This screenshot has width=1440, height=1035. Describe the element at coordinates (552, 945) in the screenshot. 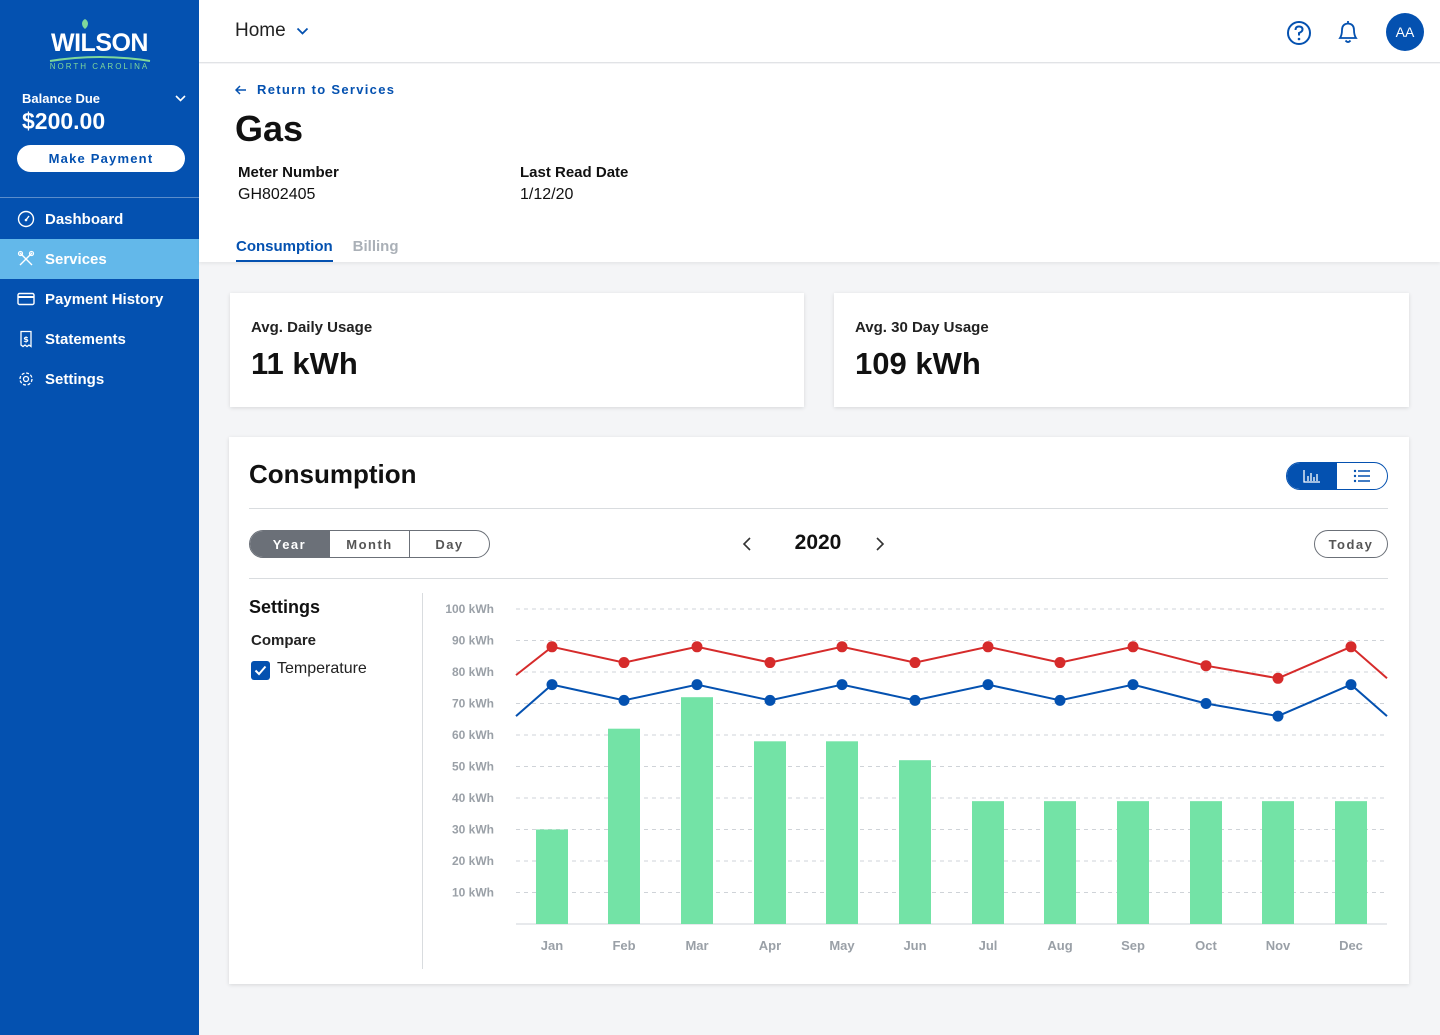

I see `x-tick-label: Jan` at that location.